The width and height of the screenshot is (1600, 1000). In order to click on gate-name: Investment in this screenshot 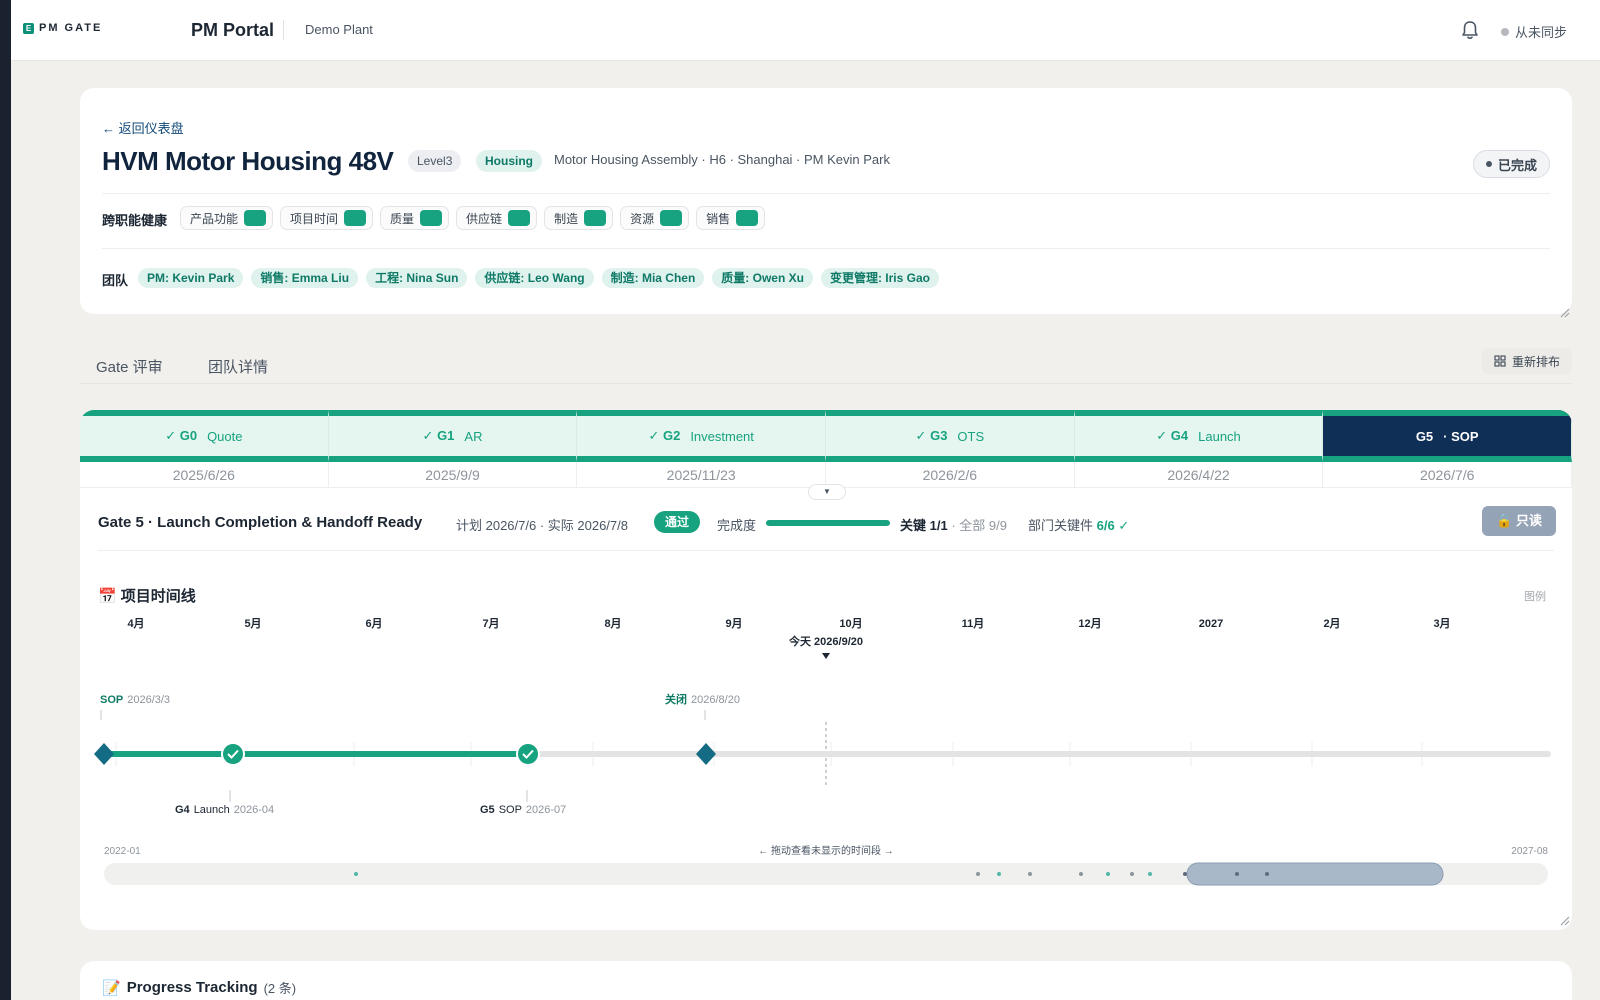, I will do `click(722, 436)`.